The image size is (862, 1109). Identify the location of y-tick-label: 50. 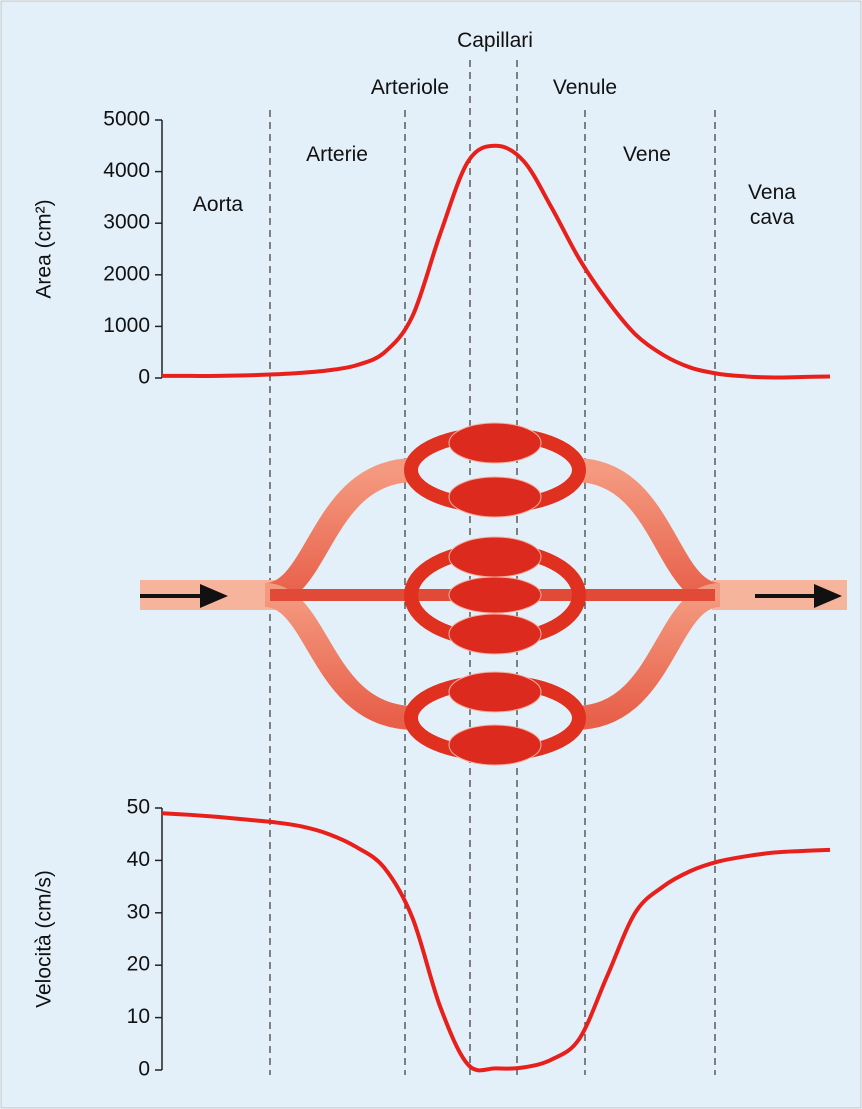
(138, 807).